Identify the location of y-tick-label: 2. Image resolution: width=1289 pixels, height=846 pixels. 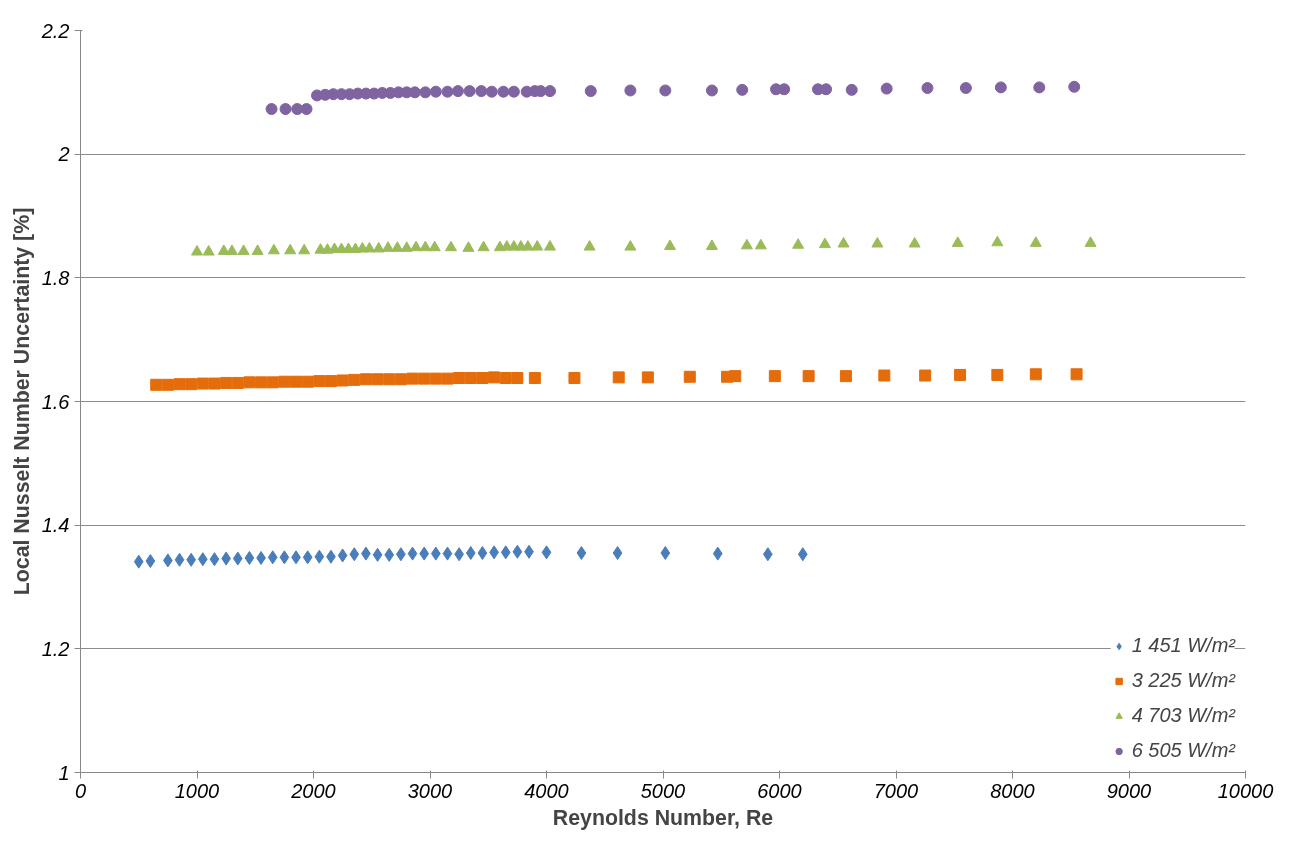
(63, 154).